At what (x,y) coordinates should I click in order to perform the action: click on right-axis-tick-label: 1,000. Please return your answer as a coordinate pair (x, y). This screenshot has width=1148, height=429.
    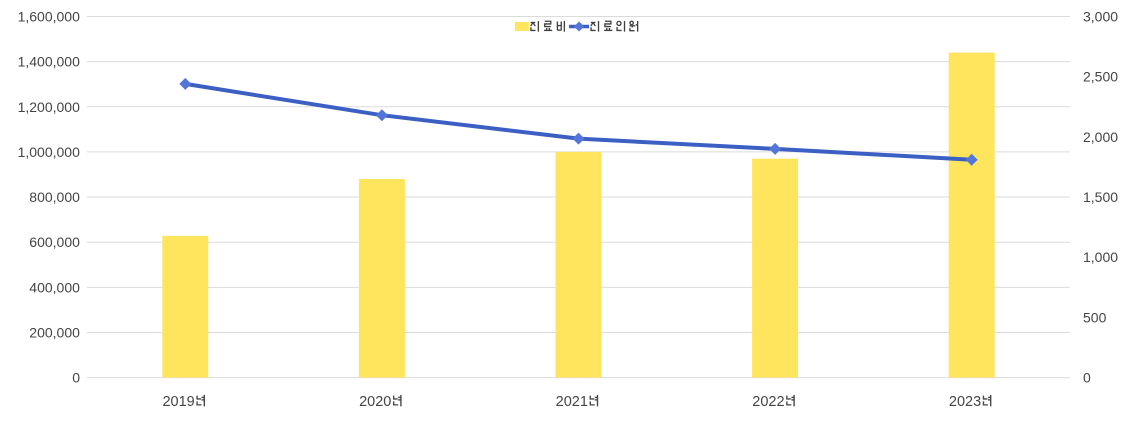
    Looking at the image, I should click on (1100, 257).